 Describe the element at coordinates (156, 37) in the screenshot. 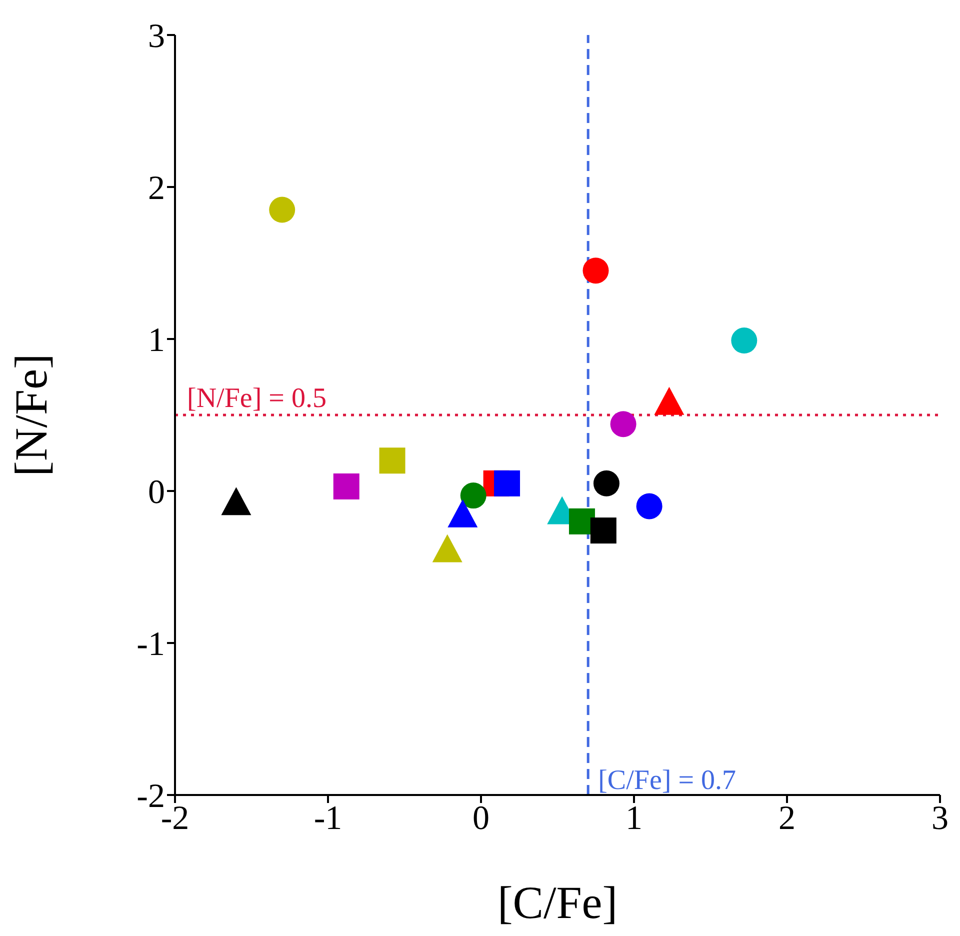

I see `y-tick-label: 3` at that location.